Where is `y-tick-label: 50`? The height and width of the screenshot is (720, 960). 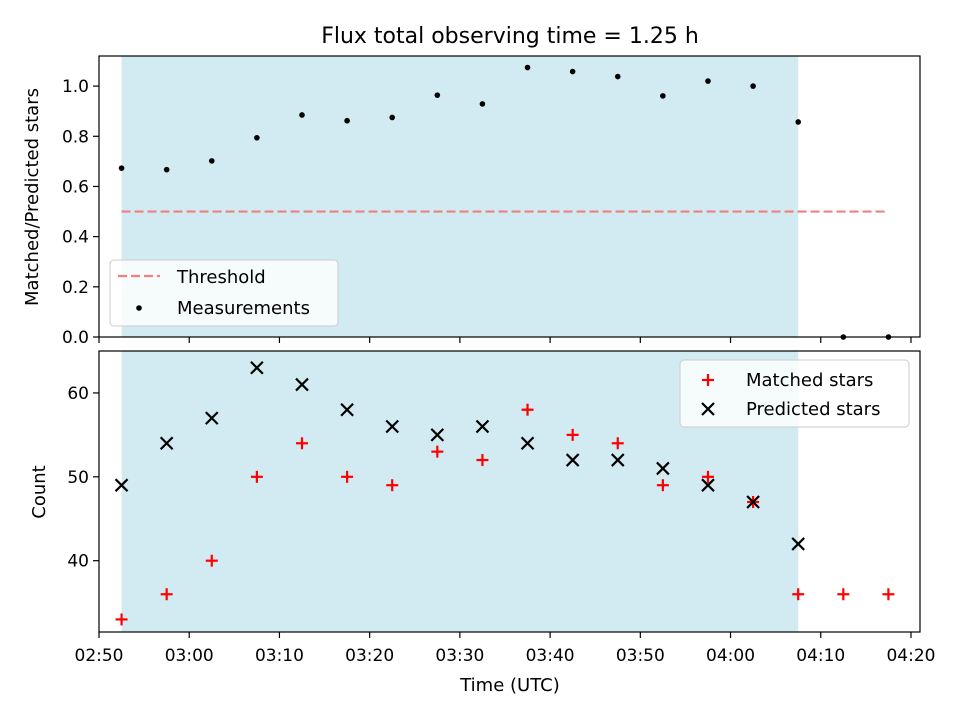 y-tick-label: 50 is located at coordinates (78, 478).